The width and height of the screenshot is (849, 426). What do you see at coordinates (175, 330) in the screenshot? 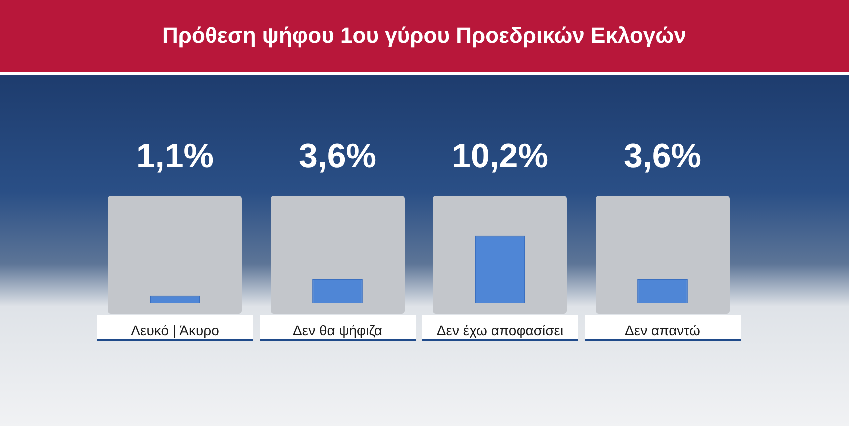
I see `x-tick-label: Λευκό | Άκυρο` at bounding box center [175, 330].